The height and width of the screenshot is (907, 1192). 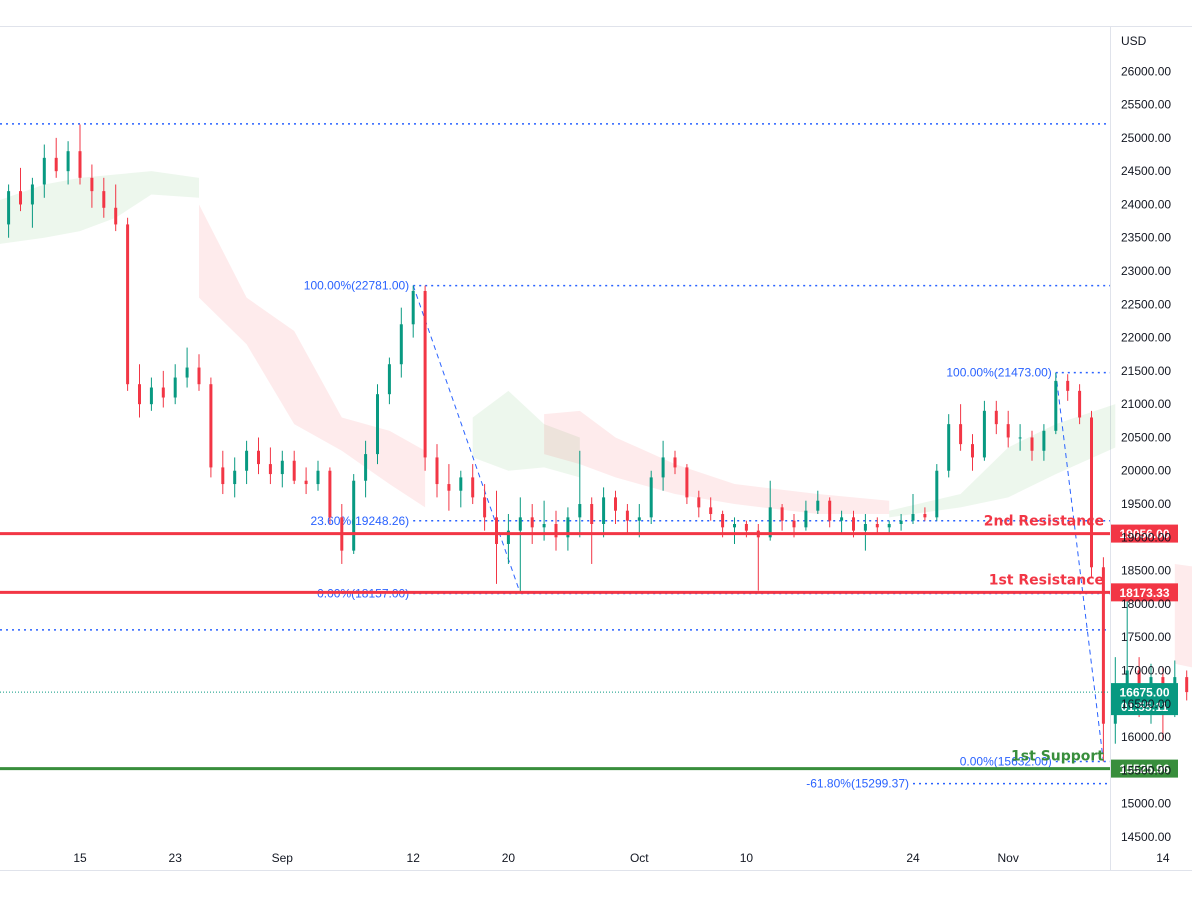 I want to click on fib-level-label: 100.00%(22781.00), so click(x=356, y=286).